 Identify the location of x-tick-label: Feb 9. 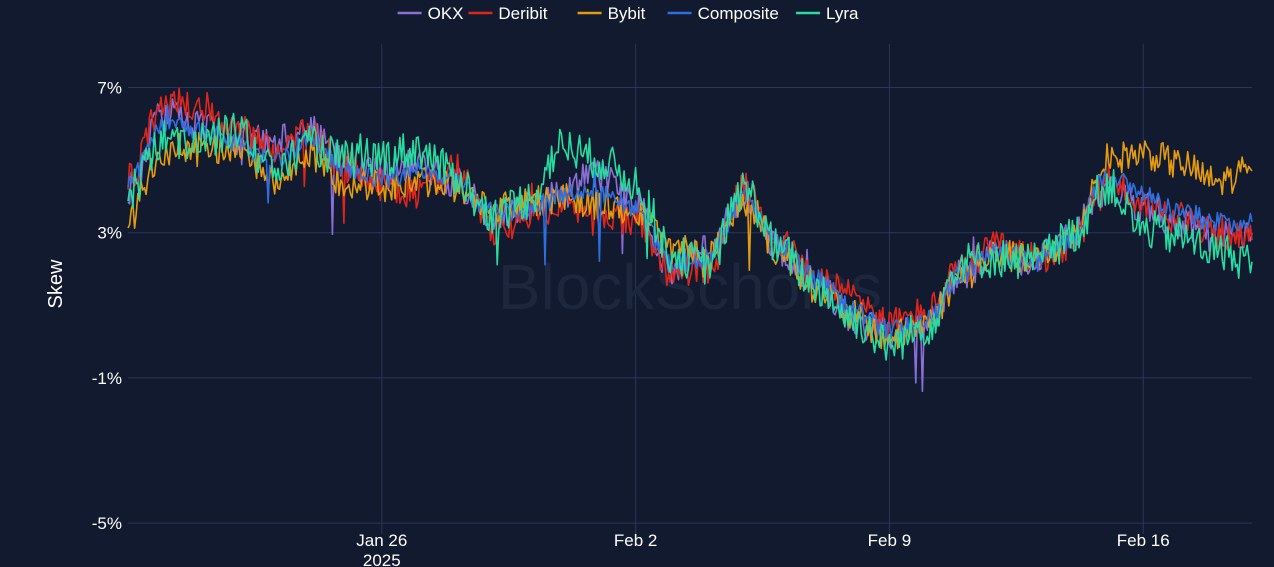
(889, 540).